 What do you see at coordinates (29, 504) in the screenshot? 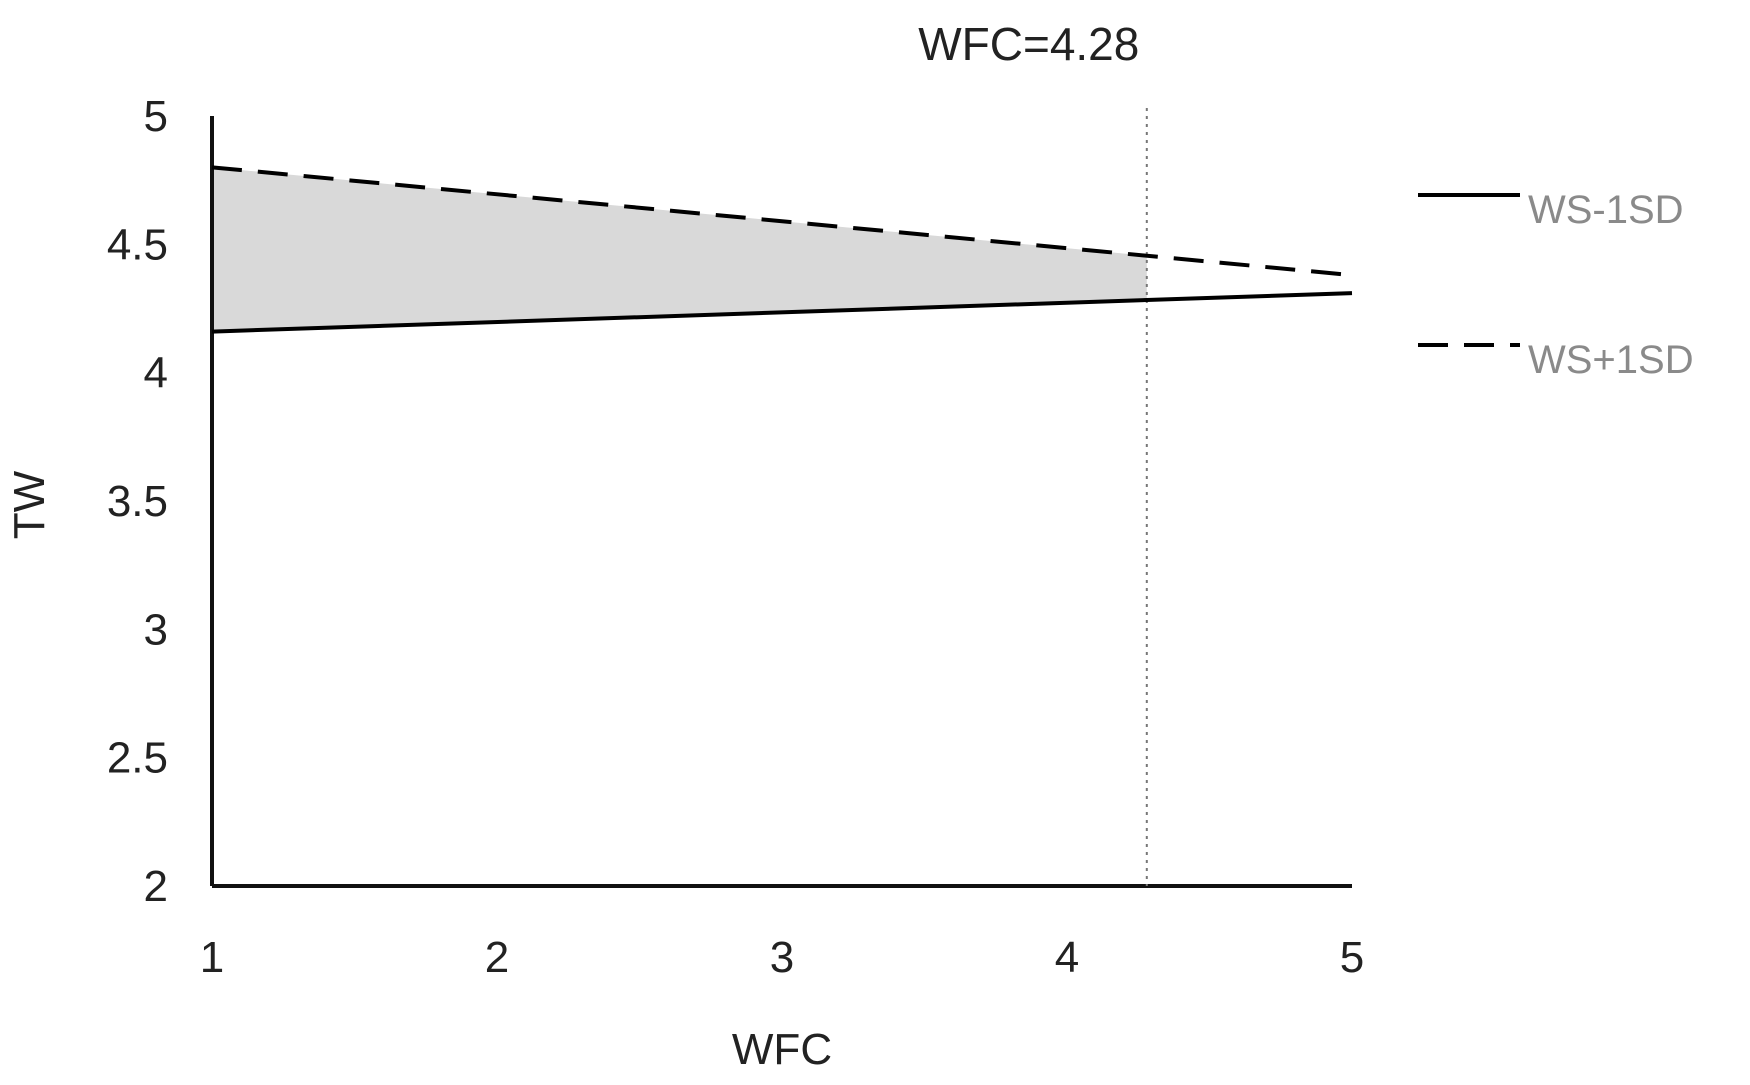
I see `y-axis-title: TW` at bounding box center [29, 504].